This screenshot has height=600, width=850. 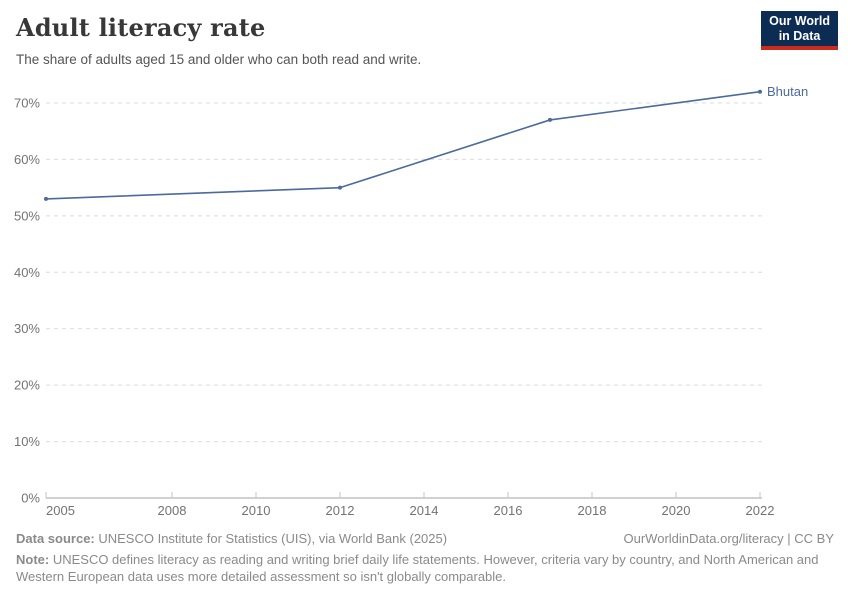 What do you see at coordinates (27, 441) in the screenshot?
I see `y-tick-label: 10%` at bounding box center [27, 441].